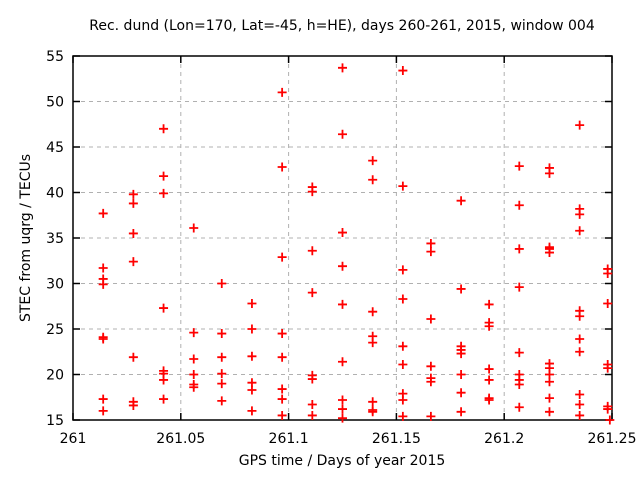 This screenshot has width=640, height=485. What do you see at coordinates (55, 285) in the screenshot?
I see `y-tick-label: 30` at bounding box center [55, 285].